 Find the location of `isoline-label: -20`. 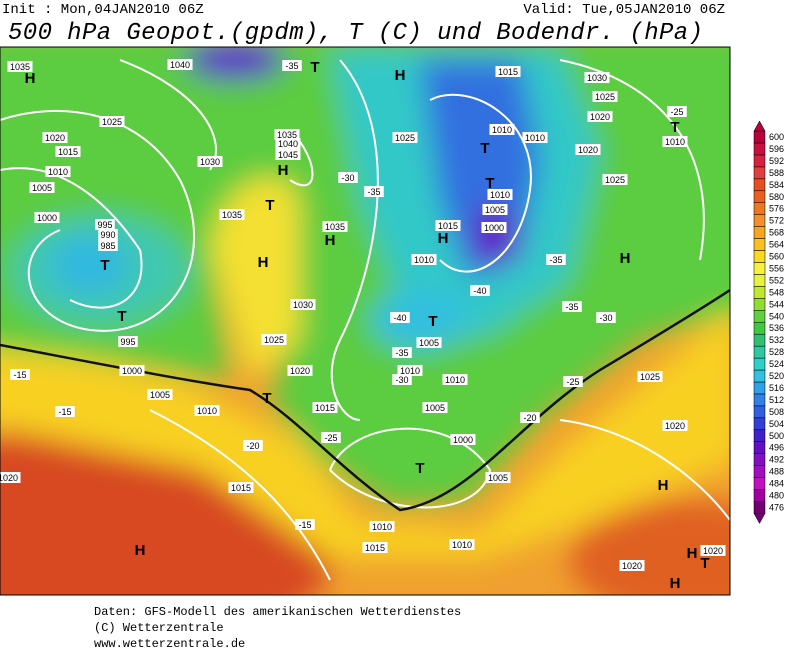

isoline-label: -20 is located at coordinates (252, 446).